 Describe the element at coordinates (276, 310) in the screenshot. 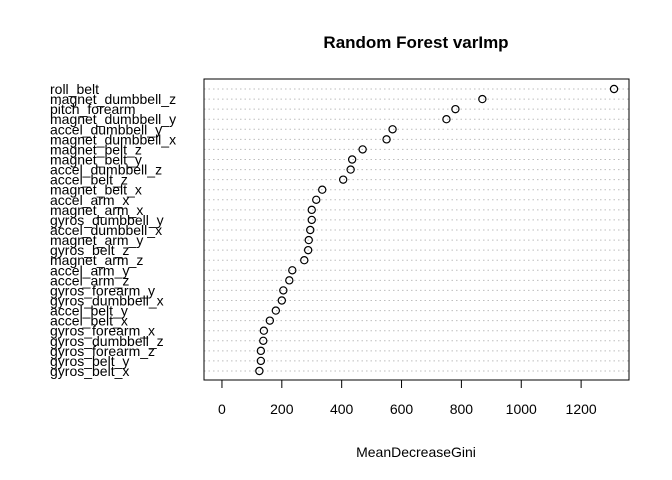

I see `data-point-accel_belt_y` at that location.